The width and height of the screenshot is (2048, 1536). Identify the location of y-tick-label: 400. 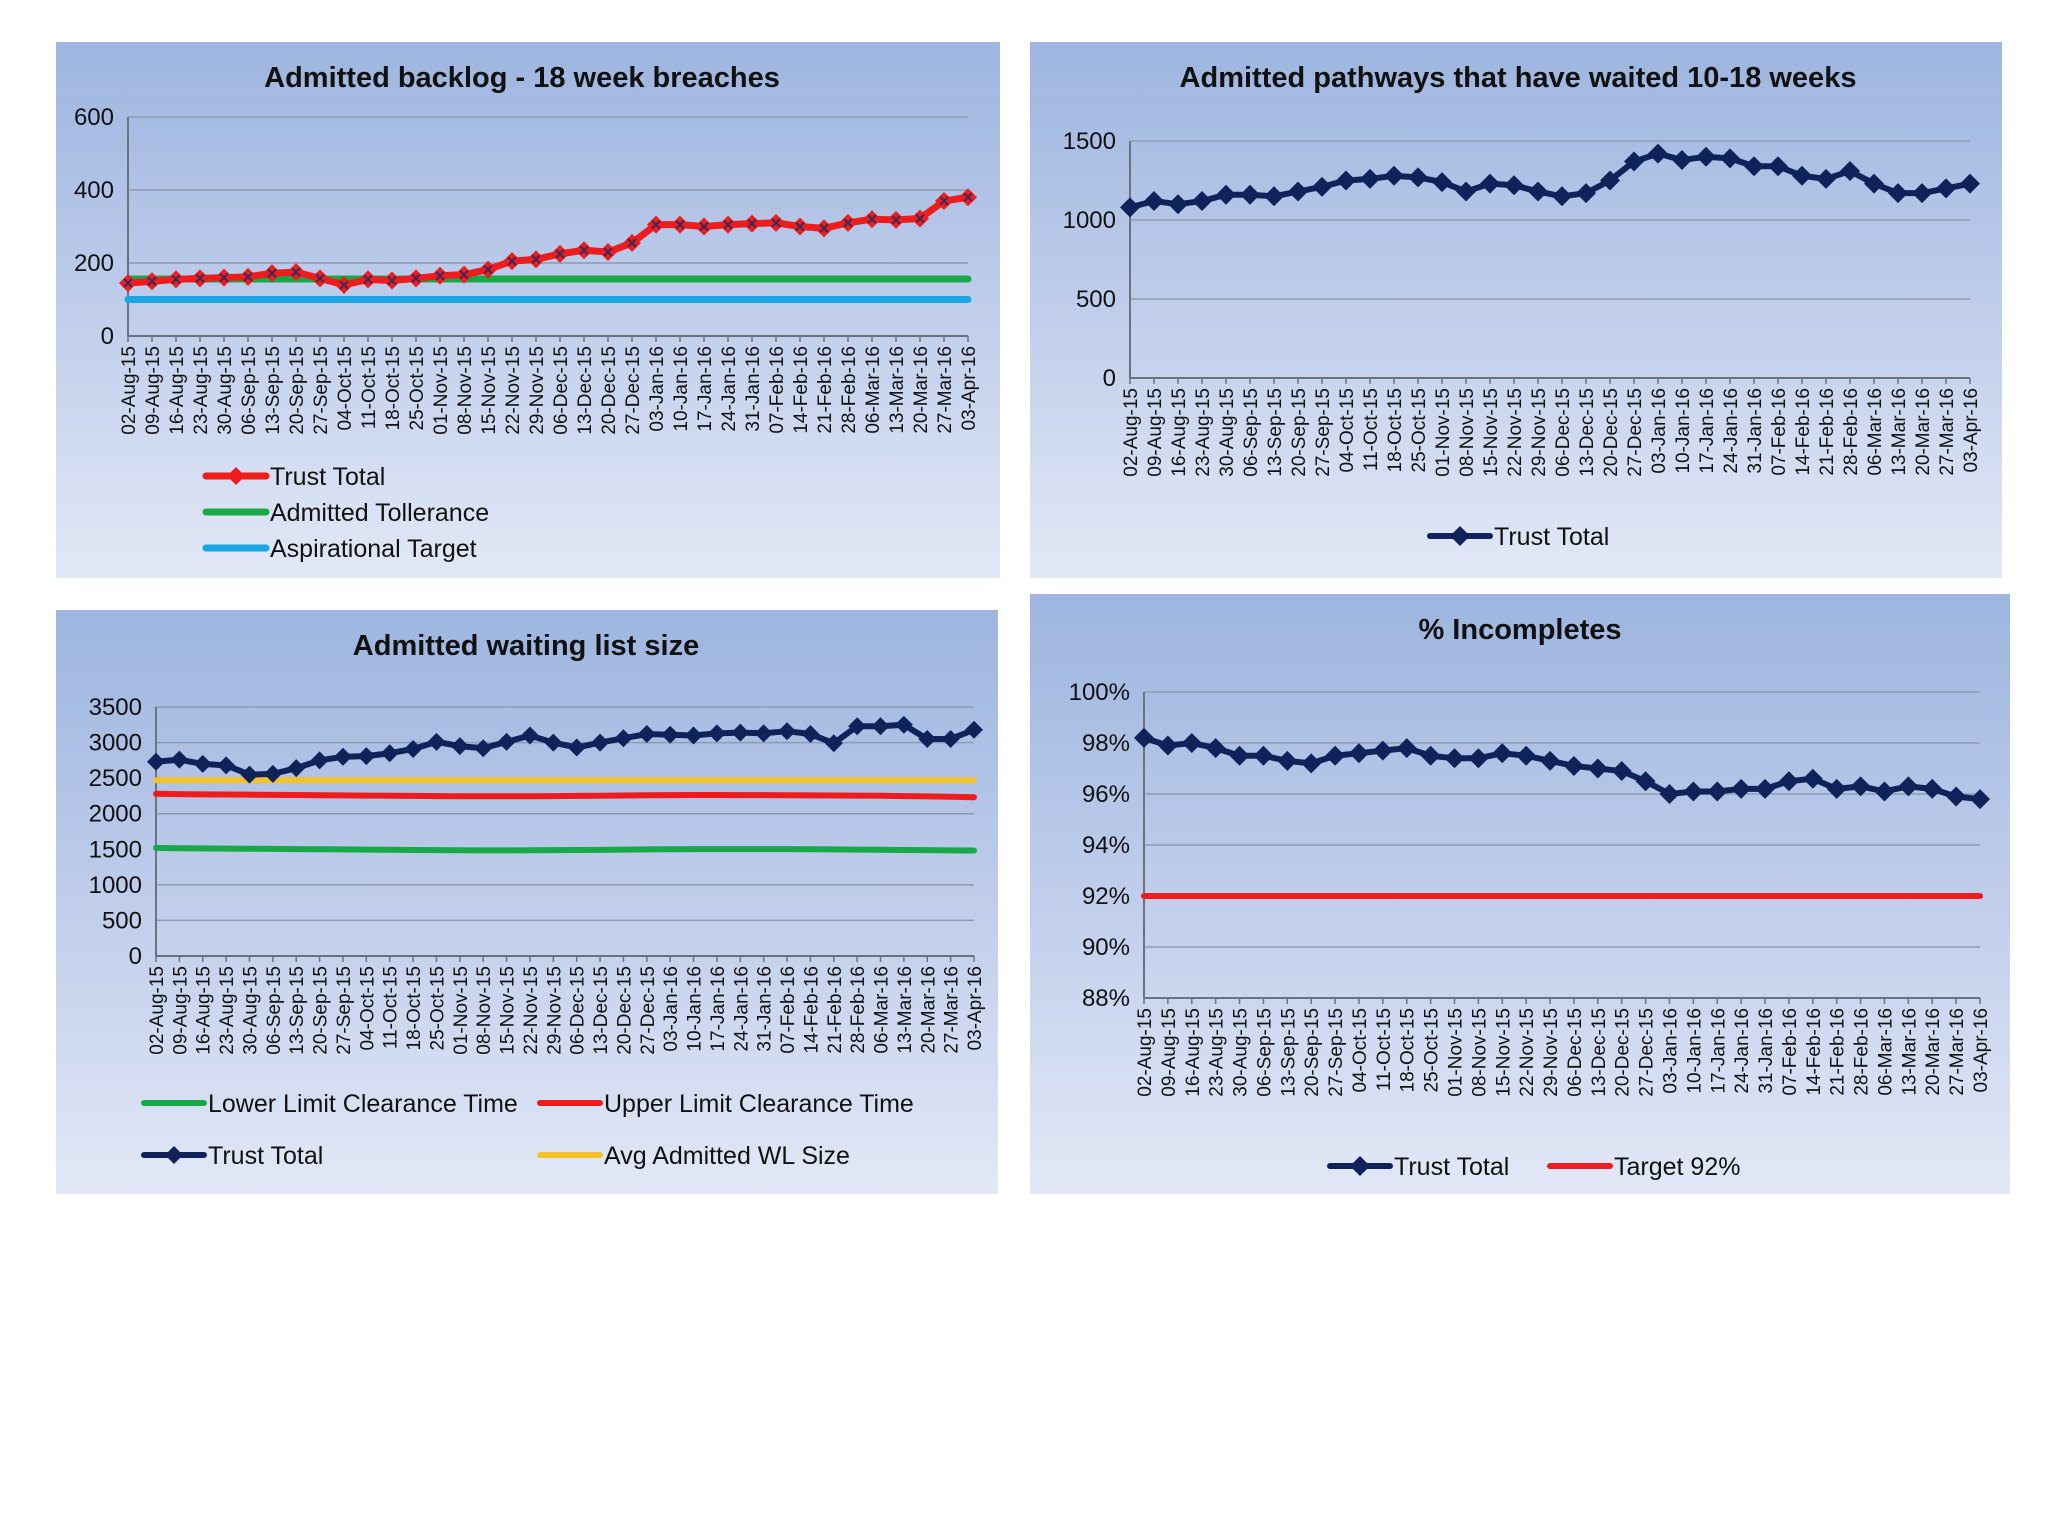
(94, 190).